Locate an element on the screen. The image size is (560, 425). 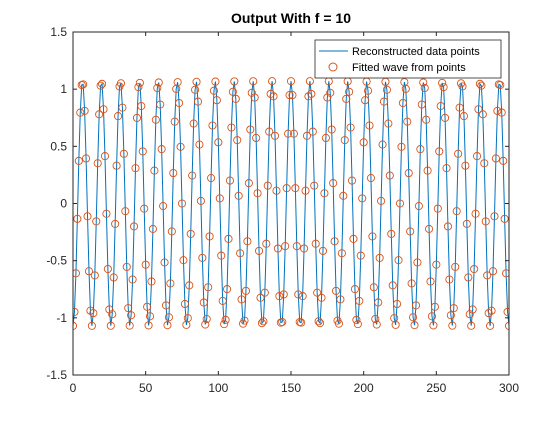
y-tick-label: 0 is located at coordinates (63, 204).